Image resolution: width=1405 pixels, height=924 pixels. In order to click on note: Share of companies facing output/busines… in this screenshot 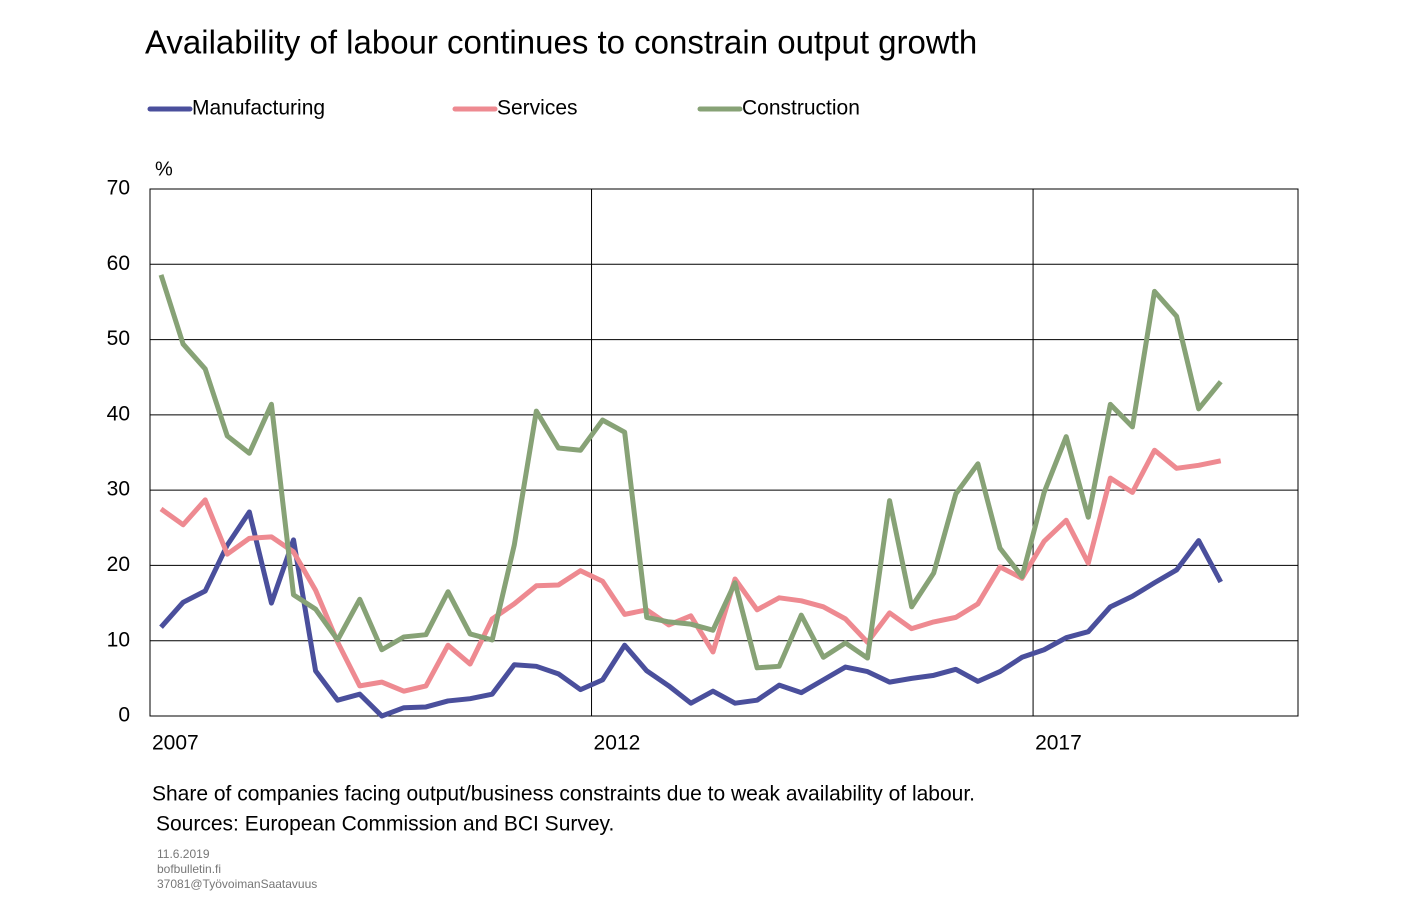, I will do `click(563, 794)`.